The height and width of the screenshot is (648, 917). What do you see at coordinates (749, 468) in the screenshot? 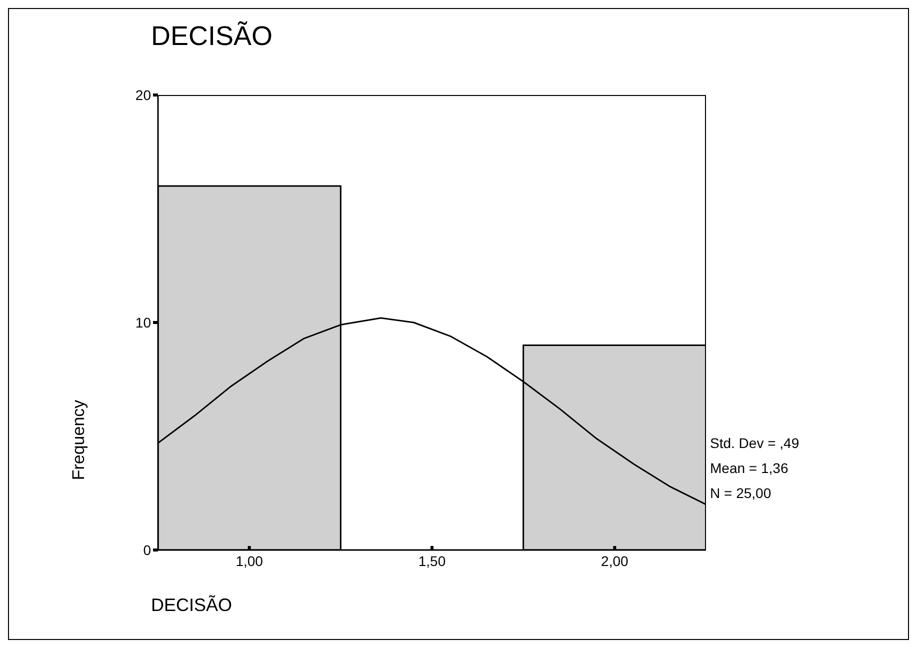
I see `text: Mean = 1,36` at bounding box center [749, 468].